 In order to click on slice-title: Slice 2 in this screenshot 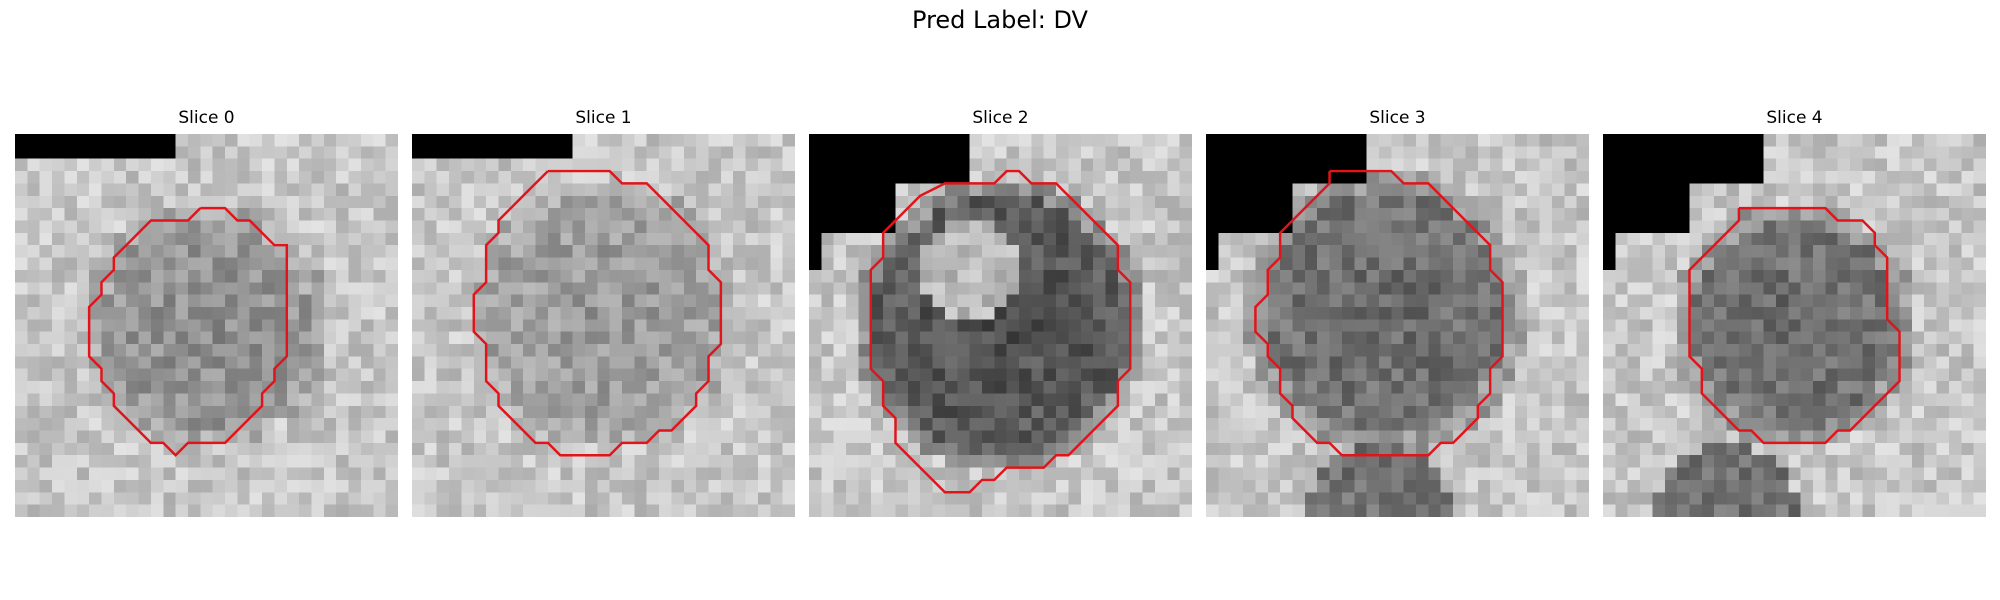, I will do `click(1000, 118)`.